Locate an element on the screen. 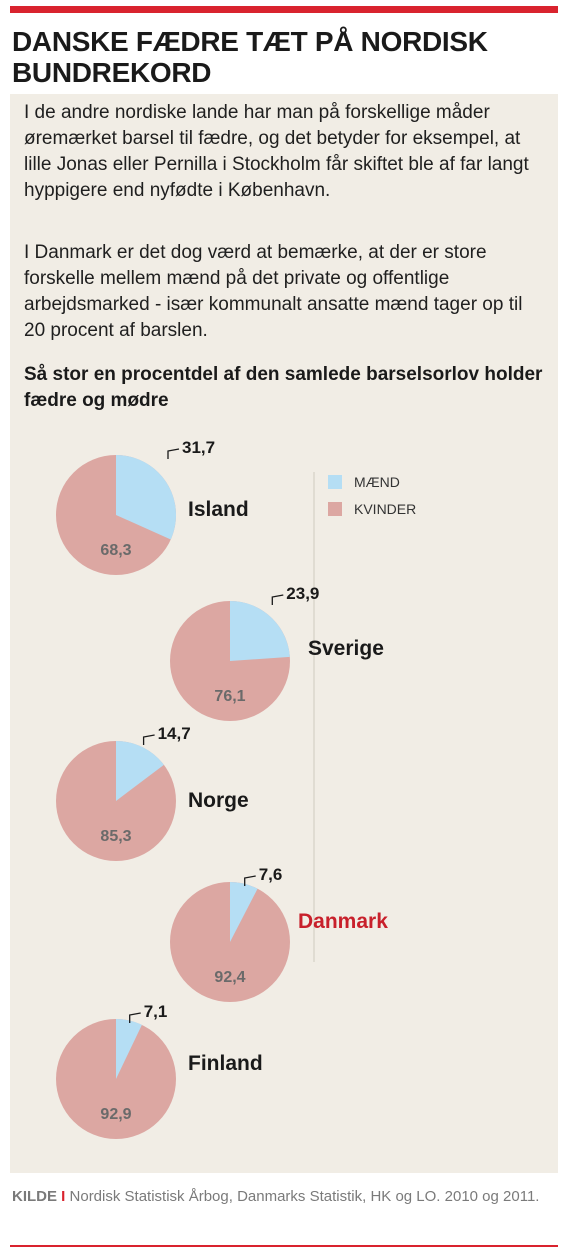  top-accent-rule is located at coordinates (284, 9).